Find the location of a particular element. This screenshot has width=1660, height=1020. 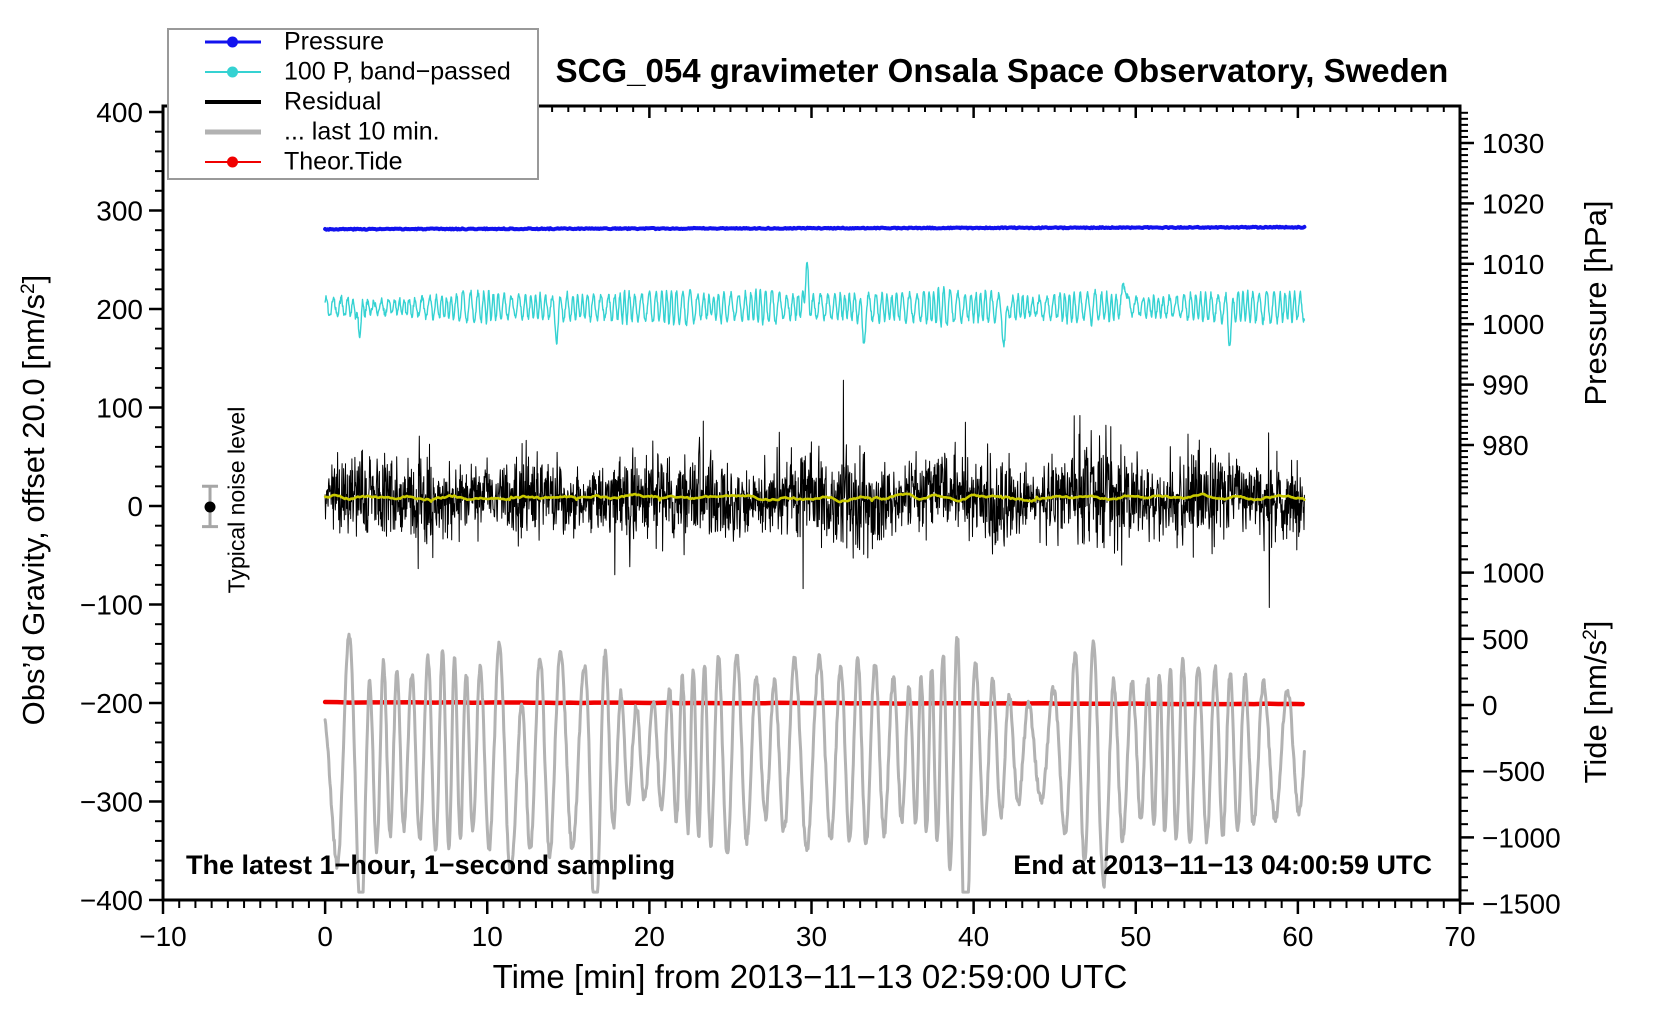

svg-text: −1500 is located at coordinates (1521, 904).